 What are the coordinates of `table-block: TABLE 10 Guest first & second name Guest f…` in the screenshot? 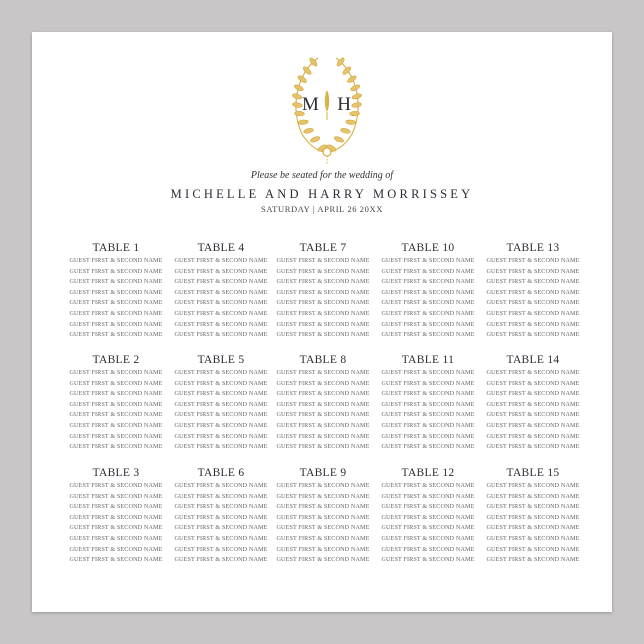 It's located at (428, 291).